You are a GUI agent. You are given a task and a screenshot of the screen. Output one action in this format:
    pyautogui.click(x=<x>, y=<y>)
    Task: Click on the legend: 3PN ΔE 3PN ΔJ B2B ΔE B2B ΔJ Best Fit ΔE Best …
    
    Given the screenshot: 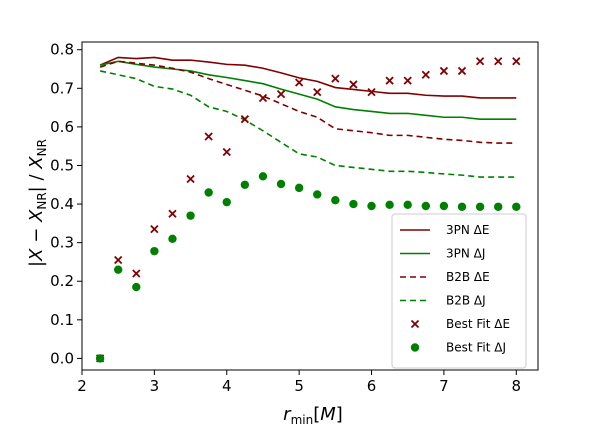 What is the action you would take?
    pyautogui.click(x=459, y=291)
    